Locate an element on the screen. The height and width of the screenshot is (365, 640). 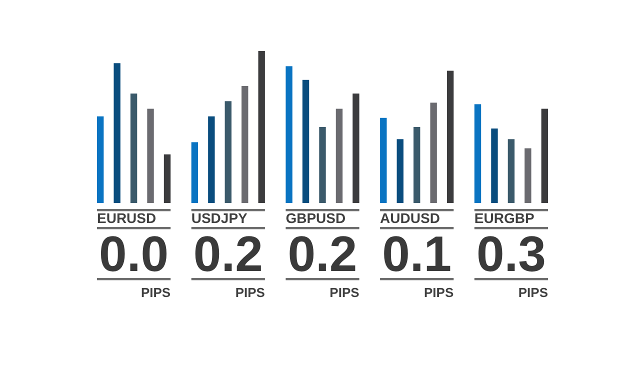
text: 0.0 is located at coordinates (134, 254).